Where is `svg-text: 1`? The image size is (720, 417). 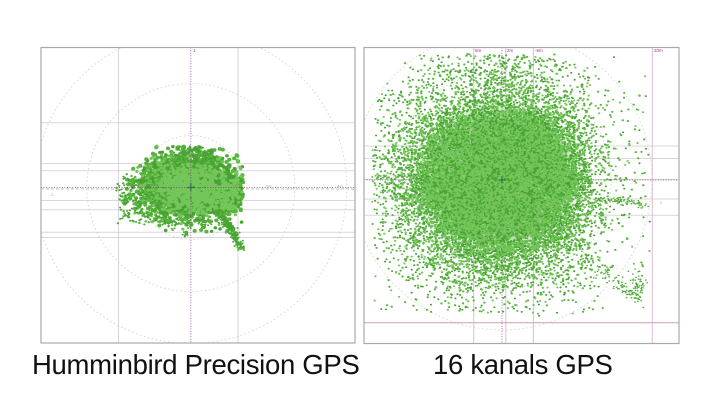
svg-text: 1 is located at coordinates (194, 50).